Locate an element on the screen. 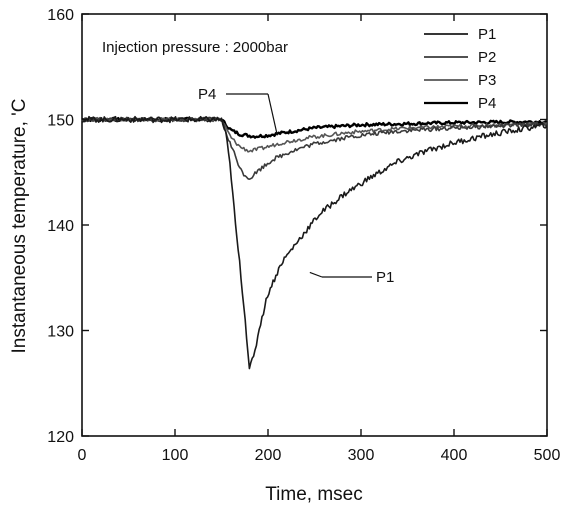  callouts: P4 P1 is located at coordinates (296, 186).